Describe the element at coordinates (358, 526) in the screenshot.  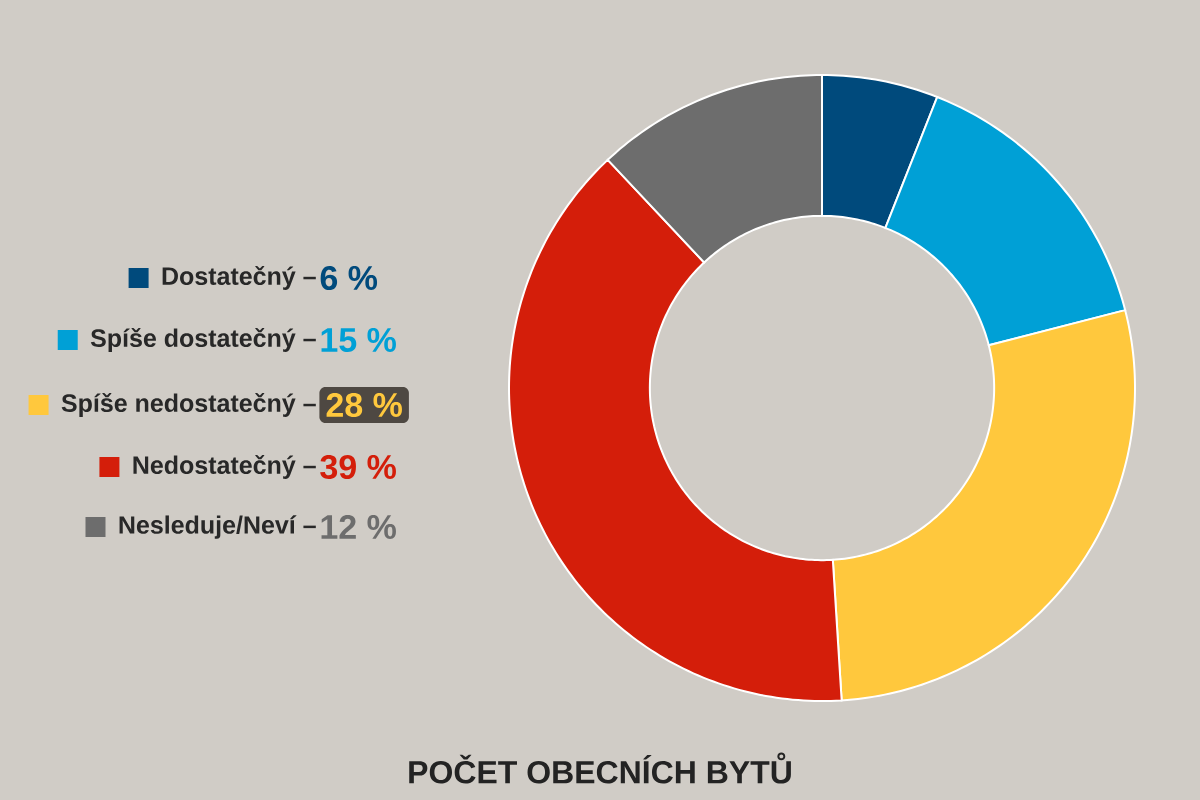
I see `data-label: 12 %` at that location.